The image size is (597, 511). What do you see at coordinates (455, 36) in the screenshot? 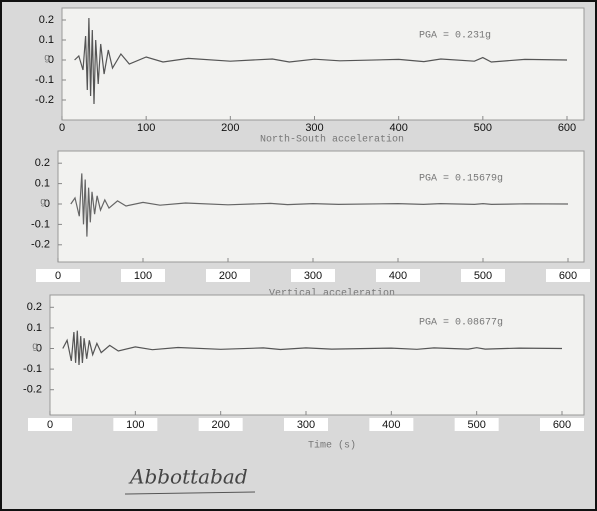
I see `annotation: PGA = 0.231g` at bounding box center [455, 36].